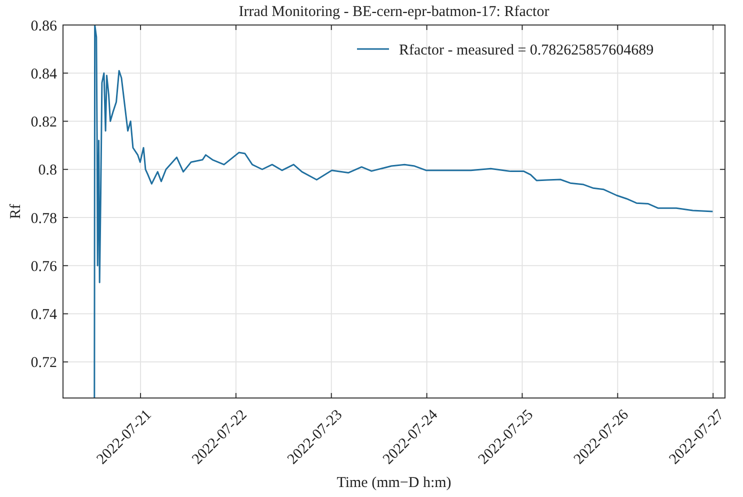 The height and width of the screenshot is (497, 743). What do you see at coordinates (44, 315) in the screenshot?
I see `y-tick-label: 0.74` at bounding box center [44, 315].